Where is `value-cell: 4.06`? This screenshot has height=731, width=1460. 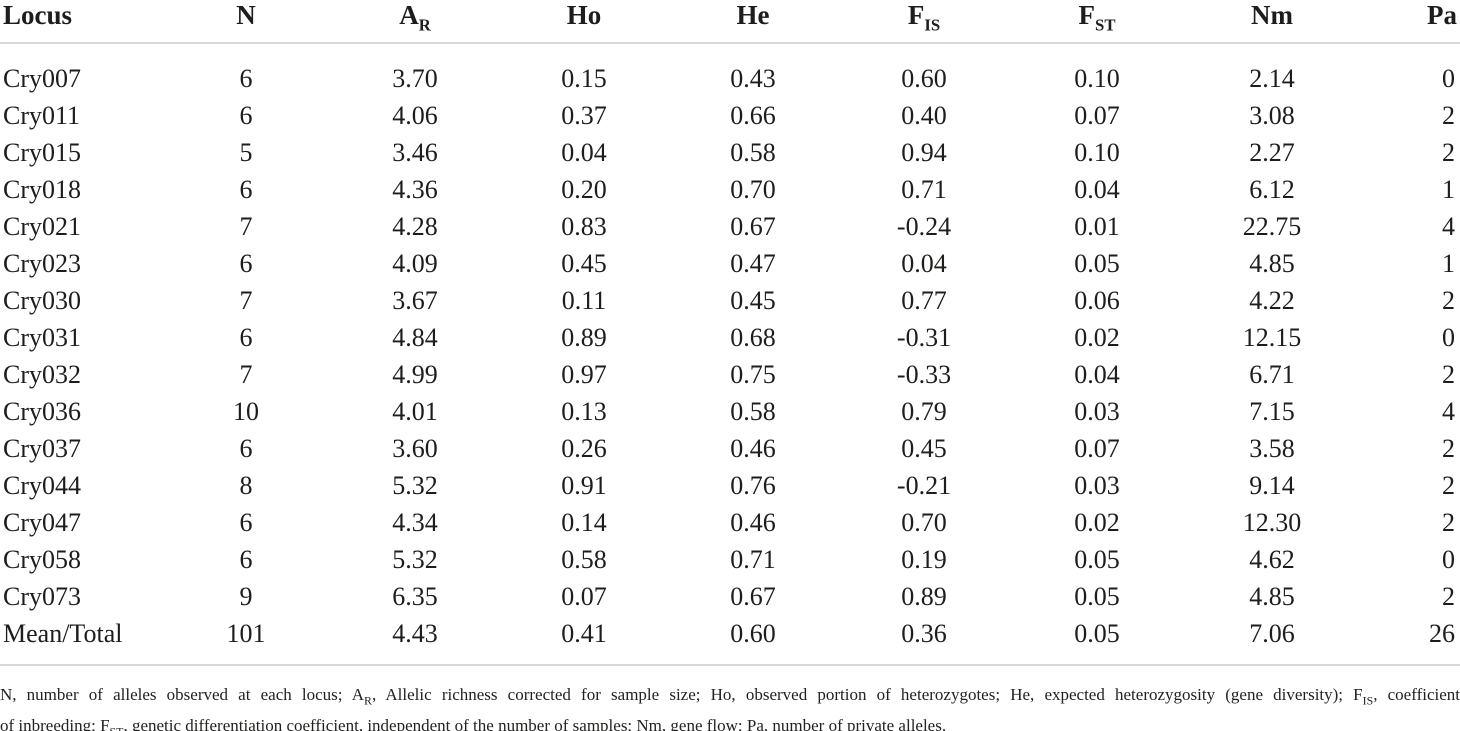
value-cell: 4.06 is located at coordinates (415, 115).